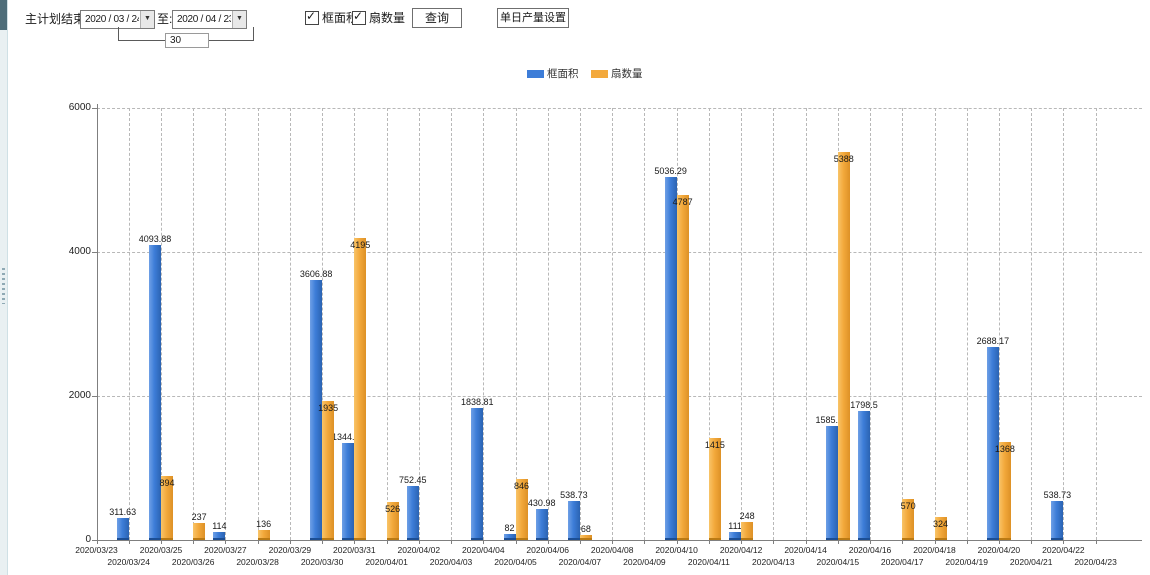 This screenshot has height=575, width=1150. What do you see at coordinates (509, 528) in the screenshot?
I see `bar-value-label: 82` at bounding box center [509, 528].